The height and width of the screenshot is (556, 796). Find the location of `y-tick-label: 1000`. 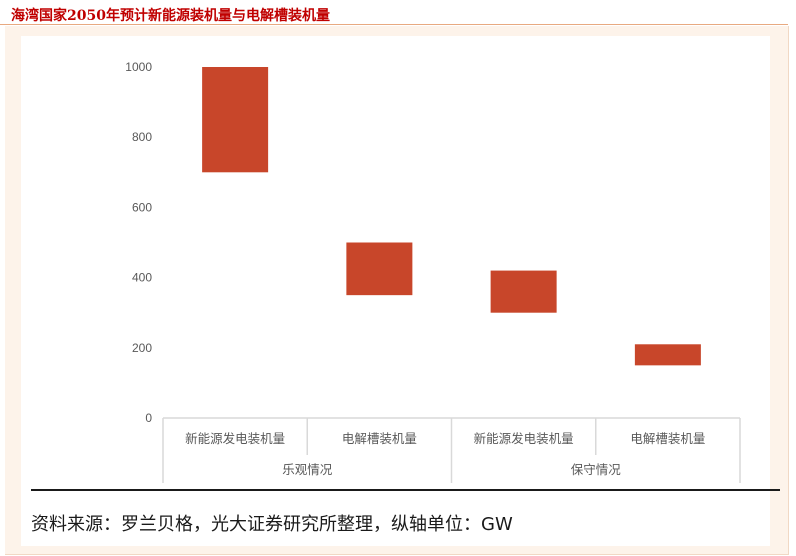

y-tick-label: 1000 is located at coordinates (138, 67).